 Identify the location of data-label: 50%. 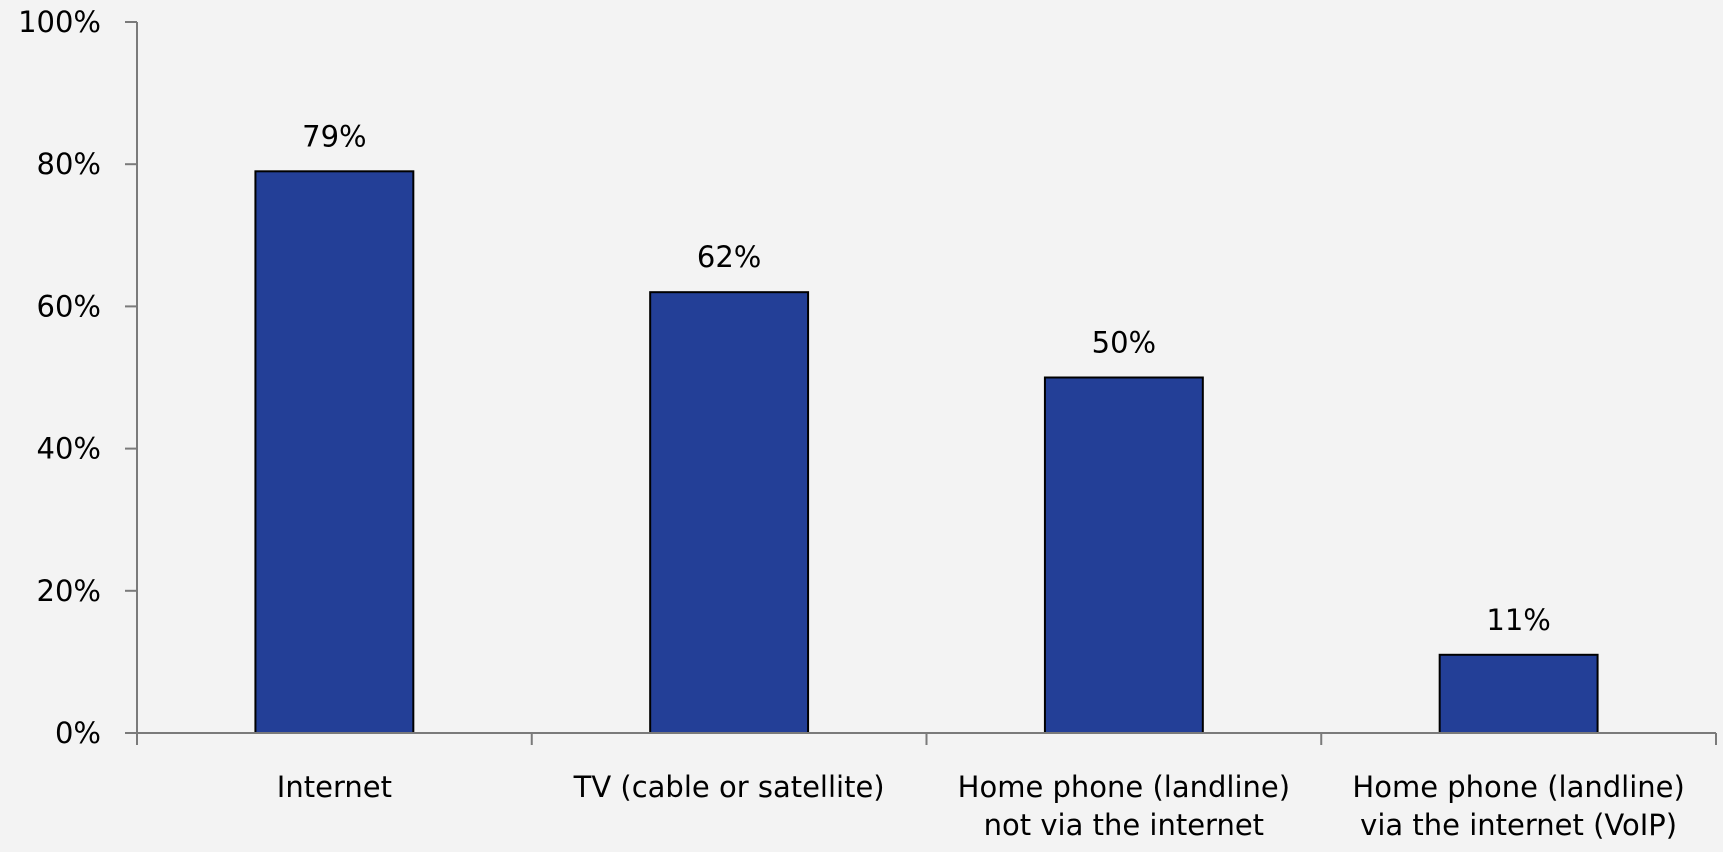
(1124, 343).